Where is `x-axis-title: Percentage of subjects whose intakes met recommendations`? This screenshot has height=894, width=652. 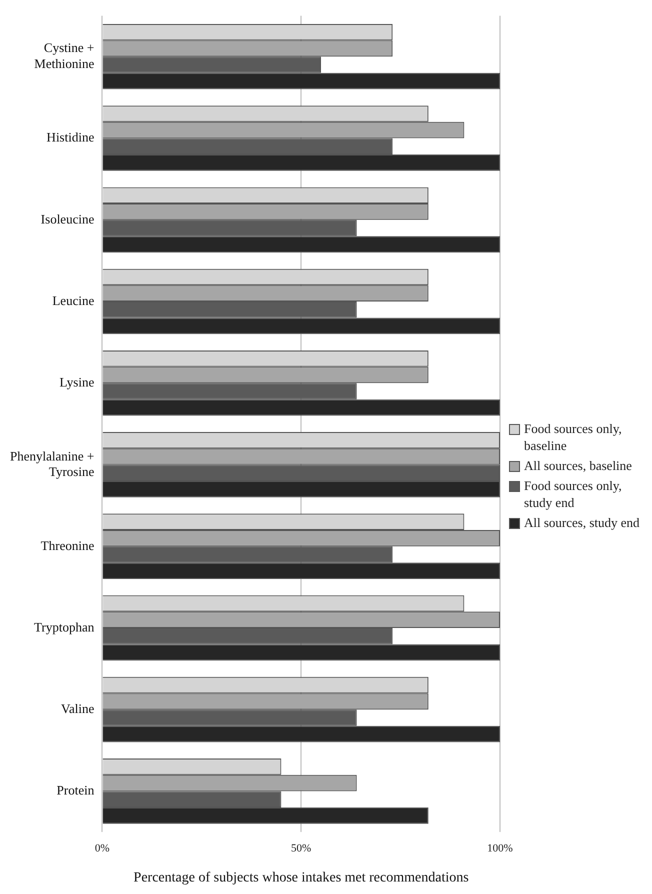
x-axis-title: Percentage of subjects whose intakes met recommendations is located at coordinates (301, 878).